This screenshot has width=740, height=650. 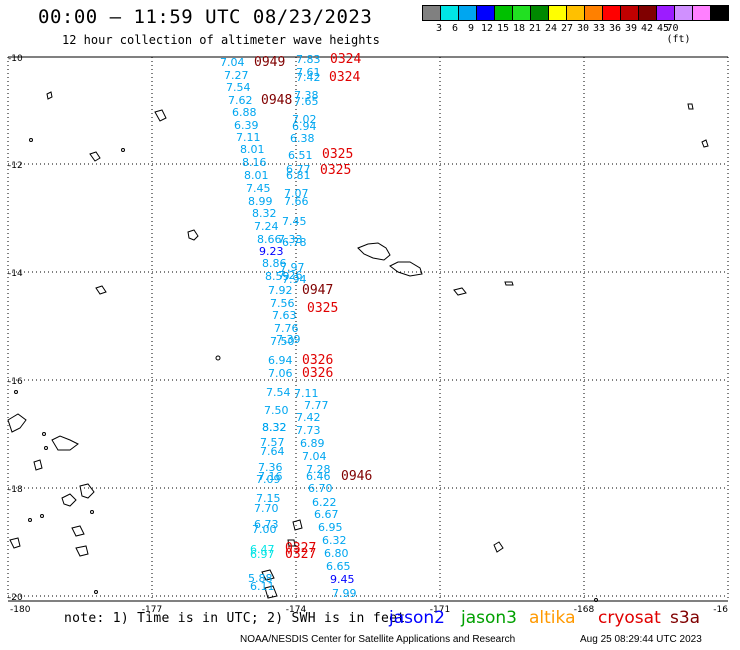 I want to click on satellite-jason2: jason2, so click(x=417, y=618).